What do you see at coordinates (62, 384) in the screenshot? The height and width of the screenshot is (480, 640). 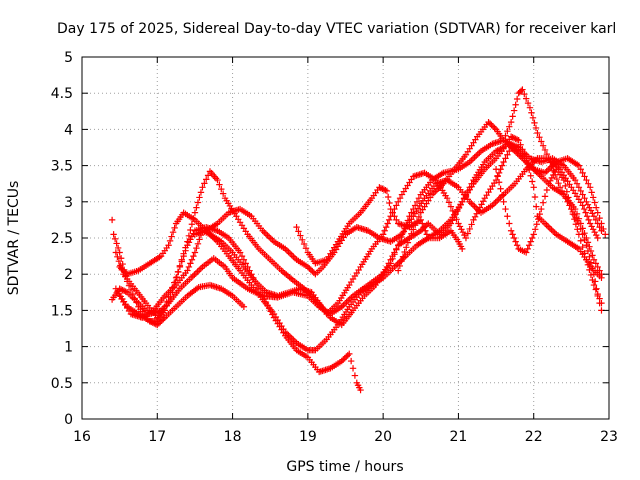 I see `y-tick-label: 0.5` at bounding box center [62, 384].